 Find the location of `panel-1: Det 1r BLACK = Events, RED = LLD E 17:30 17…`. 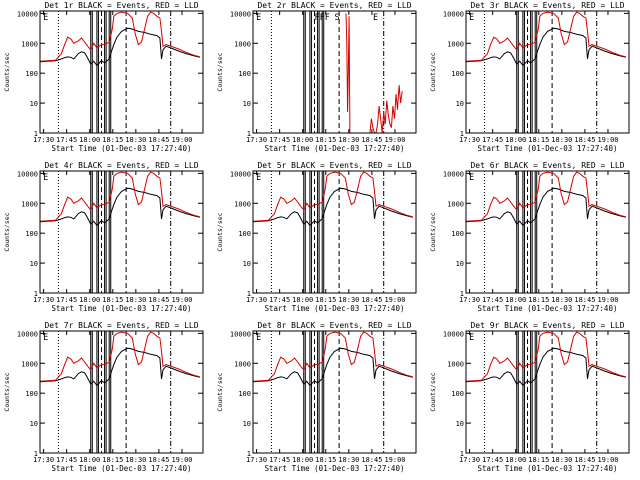

panel-1: Det 1r BLACK = Events, RED = LLD E 17:30 17… is located at coordinates (103, 77).